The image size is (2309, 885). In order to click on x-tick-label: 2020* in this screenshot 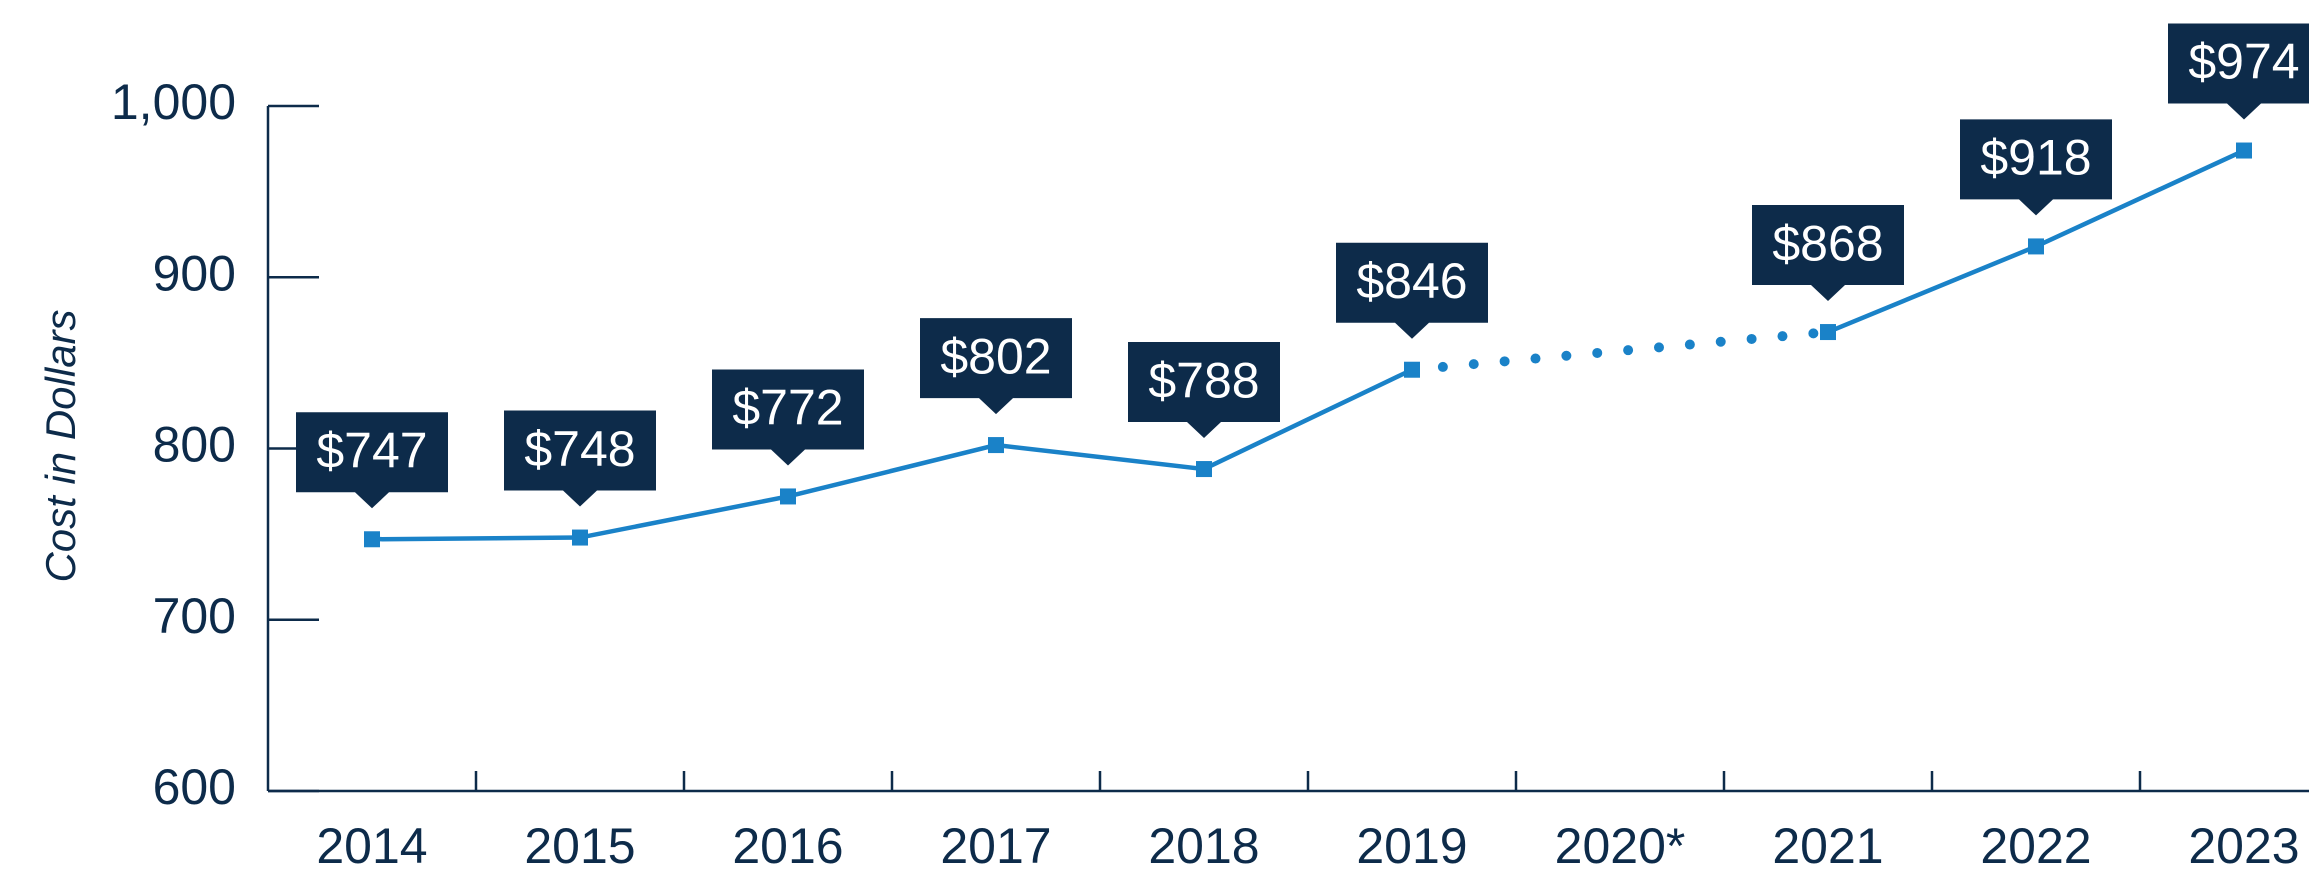, I will do `click(1620, 846)`.